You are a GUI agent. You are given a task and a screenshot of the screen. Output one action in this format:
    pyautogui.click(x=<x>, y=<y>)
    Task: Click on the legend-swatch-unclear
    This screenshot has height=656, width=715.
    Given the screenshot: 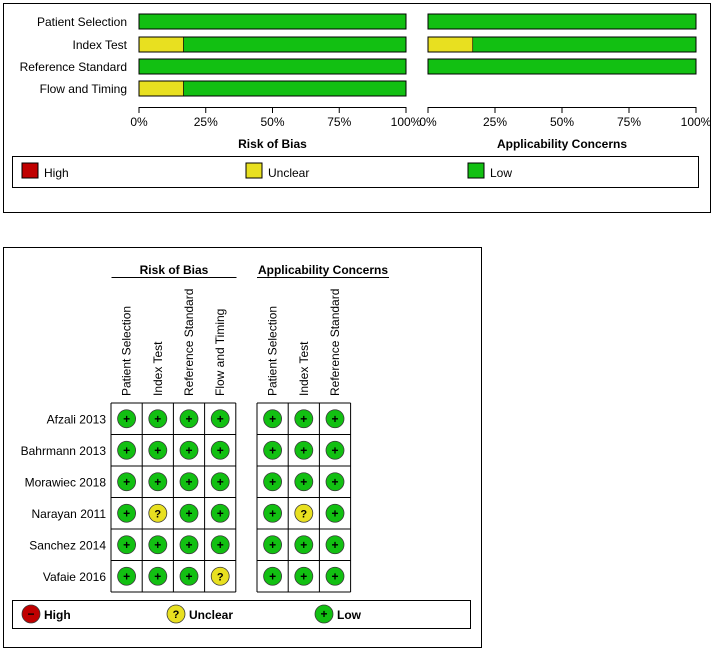 What is the action you would take?
    pyautogui.click(x=254, y=170)
    